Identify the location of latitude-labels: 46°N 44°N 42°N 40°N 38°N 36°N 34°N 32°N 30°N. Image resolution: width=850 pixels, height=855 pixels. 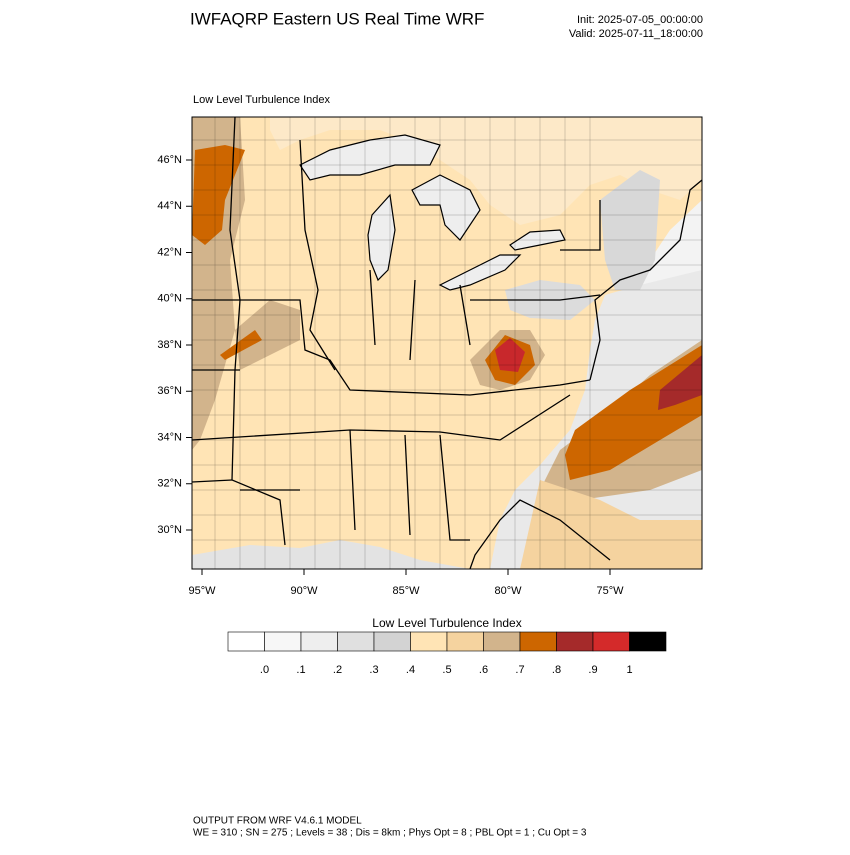
(174, 345).